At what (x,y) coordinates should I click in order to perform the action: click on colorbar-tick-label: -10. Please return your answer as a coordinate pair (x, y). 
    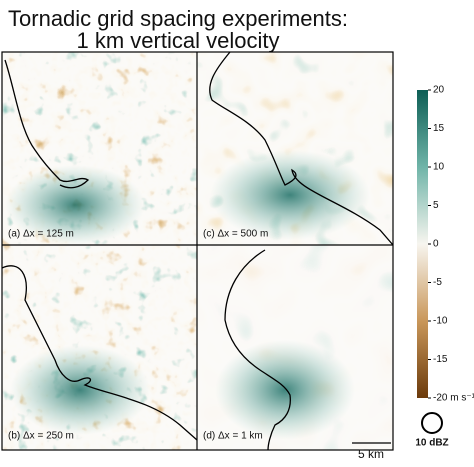
    Looking at the image, I should click on (440, 321).